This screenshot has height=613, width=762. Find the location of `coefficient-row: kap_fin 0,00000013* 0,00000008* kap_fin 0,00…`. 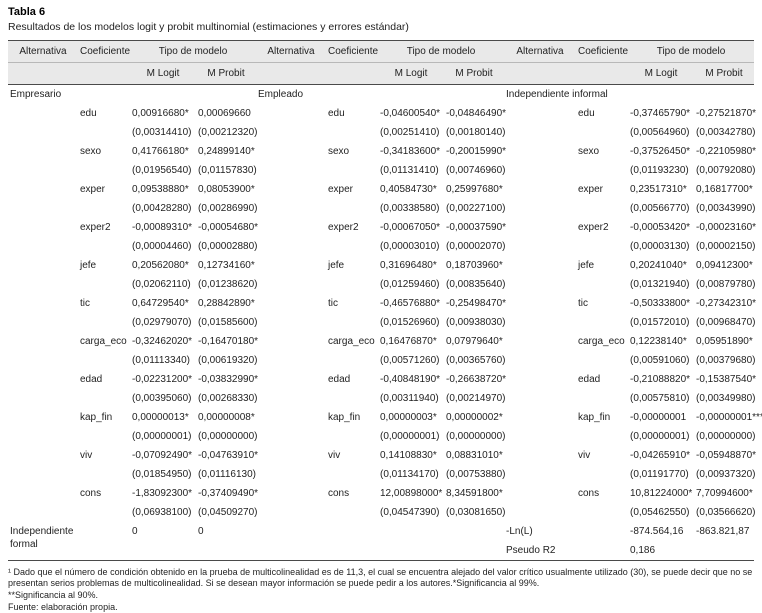

coefficient-row: kap_fin 0,00000013* 0,00000008* kap_fin 0,00… is located at coordinates (385, 417).